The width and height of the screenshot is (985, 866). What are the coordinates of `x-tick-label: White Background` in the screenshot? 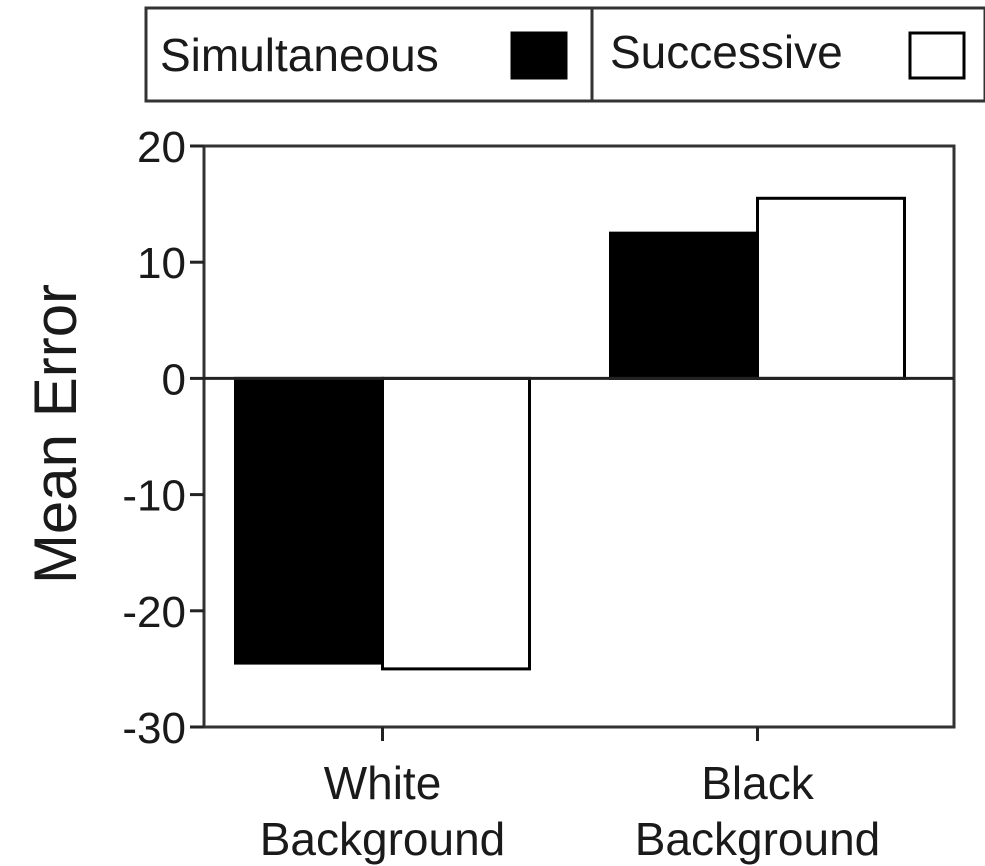 It's located at (383, 811).